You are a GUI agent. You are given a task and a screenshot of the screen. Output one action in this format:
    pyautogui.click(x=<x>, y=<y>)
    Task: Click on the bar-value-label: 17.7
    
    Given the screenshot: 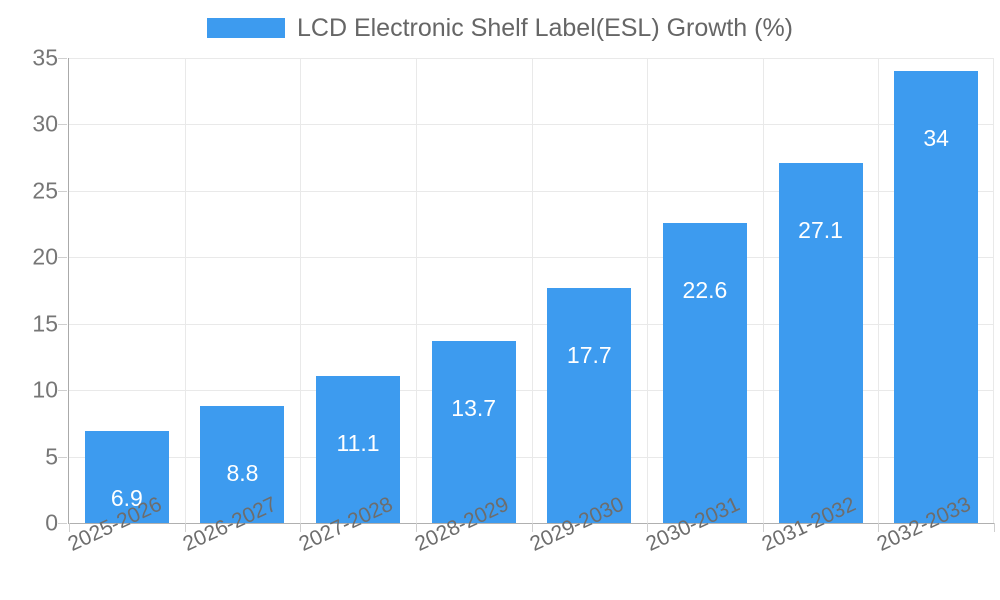 What is the action you would take?
    pyautogui.click(x=589, y=354)
    